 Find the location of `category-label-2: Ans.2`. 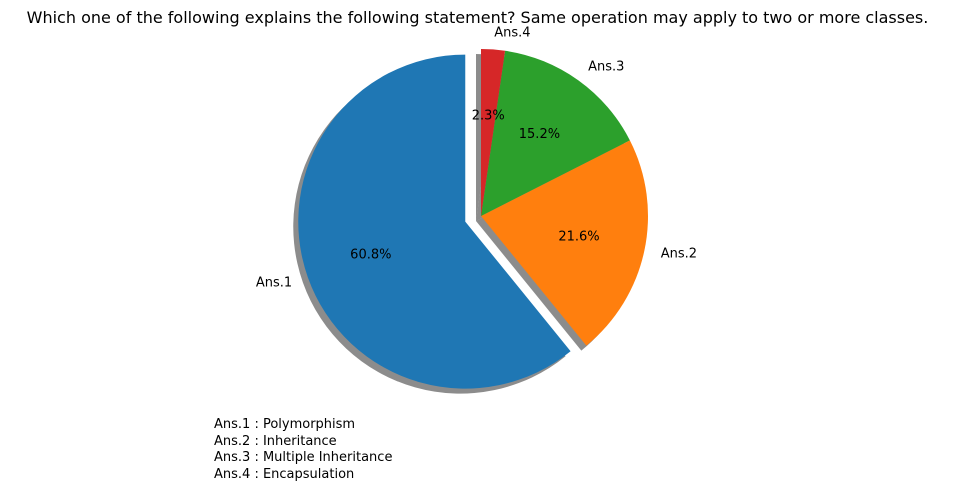

category-label-2: Ans.2 is located at coordinates (679, 254).